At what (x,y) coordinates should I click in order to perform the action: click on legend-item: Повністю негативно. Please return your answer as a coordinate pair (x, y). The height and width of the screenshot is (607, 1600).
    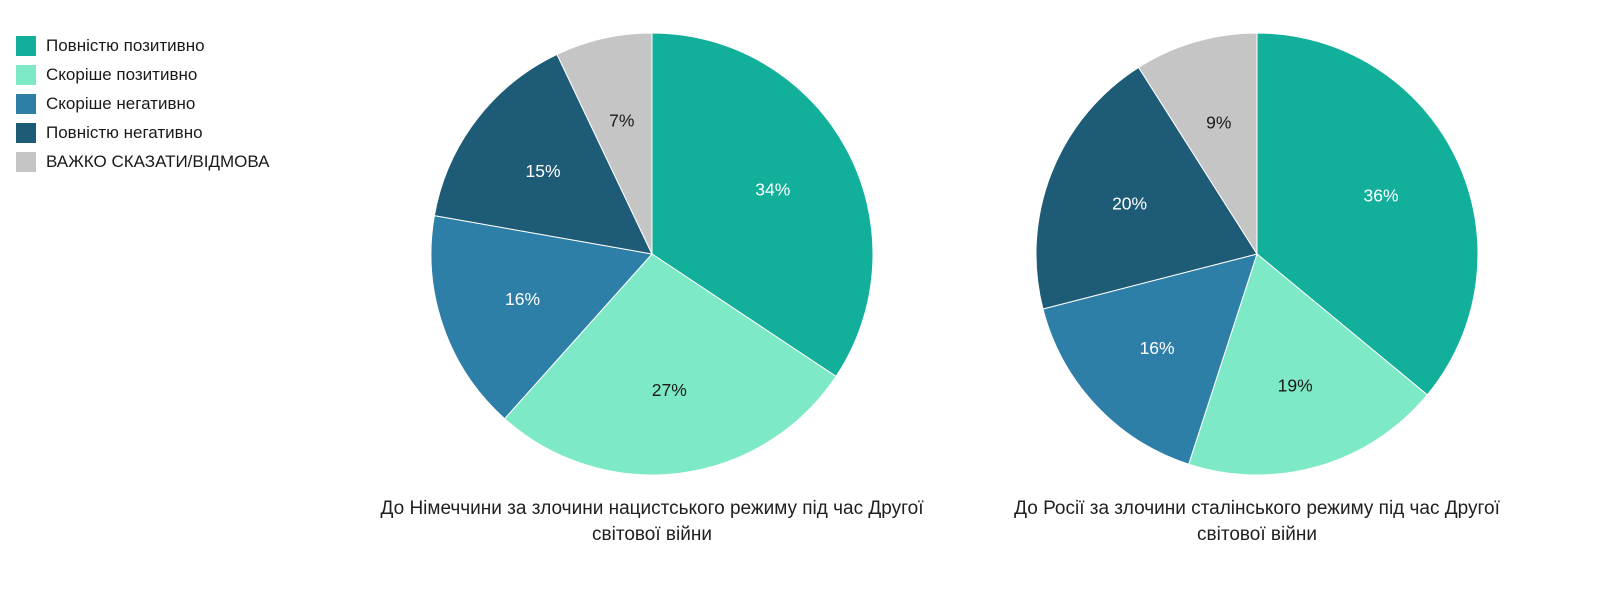
    Looking at the image, I should click on (142, 133).